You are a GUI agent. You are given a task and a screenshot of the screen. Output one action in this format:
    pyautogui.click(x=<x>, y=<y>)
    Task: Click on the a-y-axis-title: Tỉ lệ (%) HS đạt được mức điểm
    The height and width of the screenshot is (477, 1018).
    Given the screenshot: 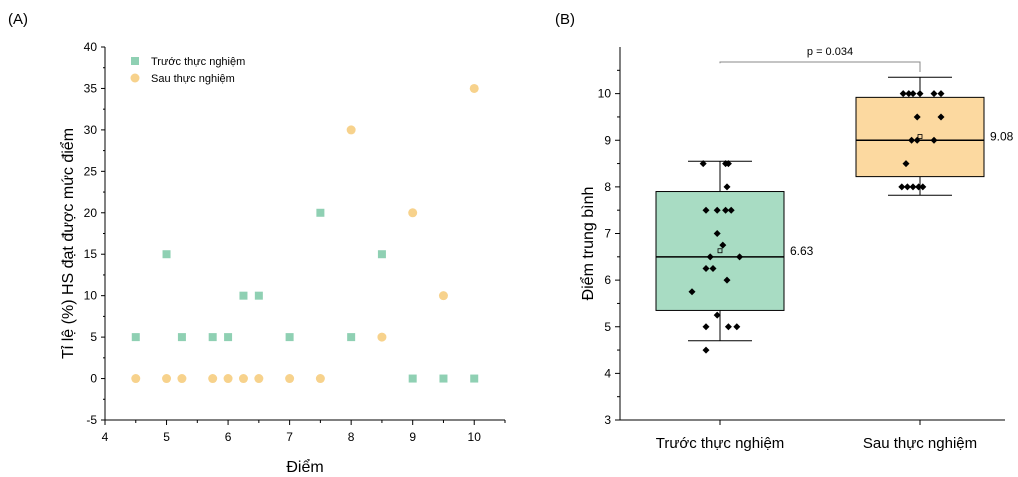 What is the action you would take?
    pyautogui.click(x=68, y=243)
    